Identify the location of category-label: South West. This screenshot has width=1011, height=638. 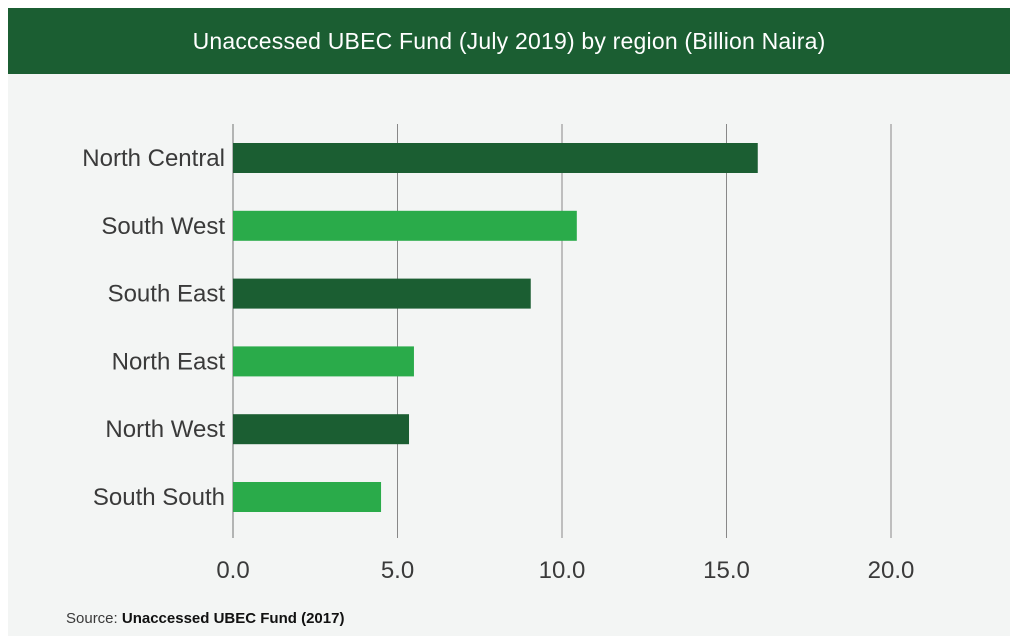
(163, 226).